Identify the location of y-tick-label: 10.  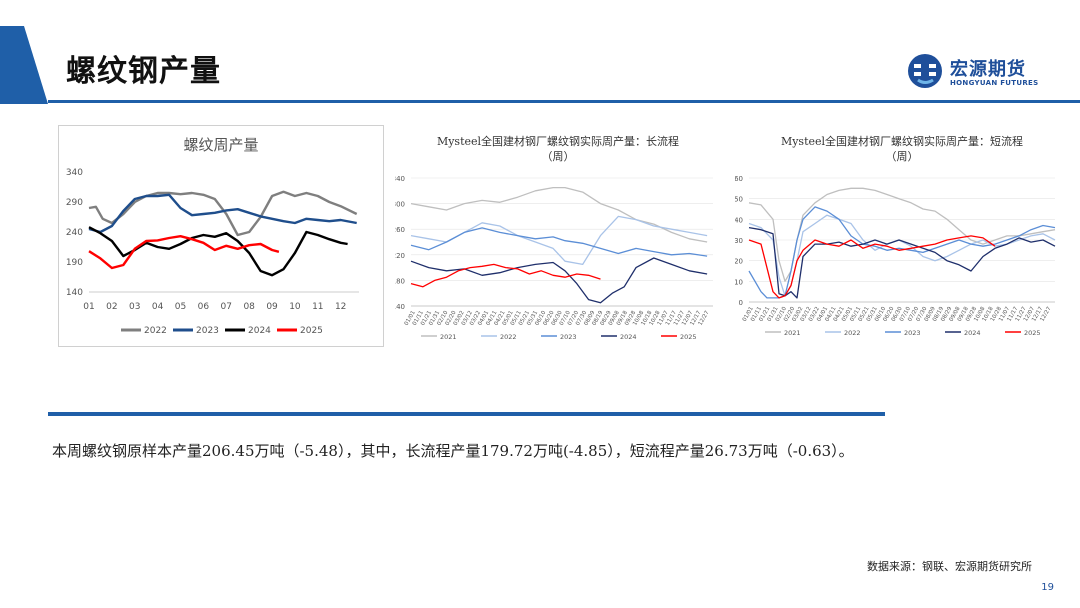
(739, 282).